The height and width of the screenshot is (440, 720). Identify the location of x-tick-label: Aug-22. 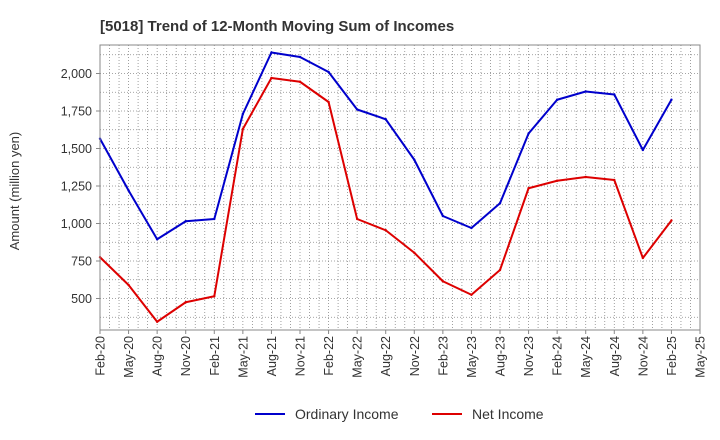
(386, 356).